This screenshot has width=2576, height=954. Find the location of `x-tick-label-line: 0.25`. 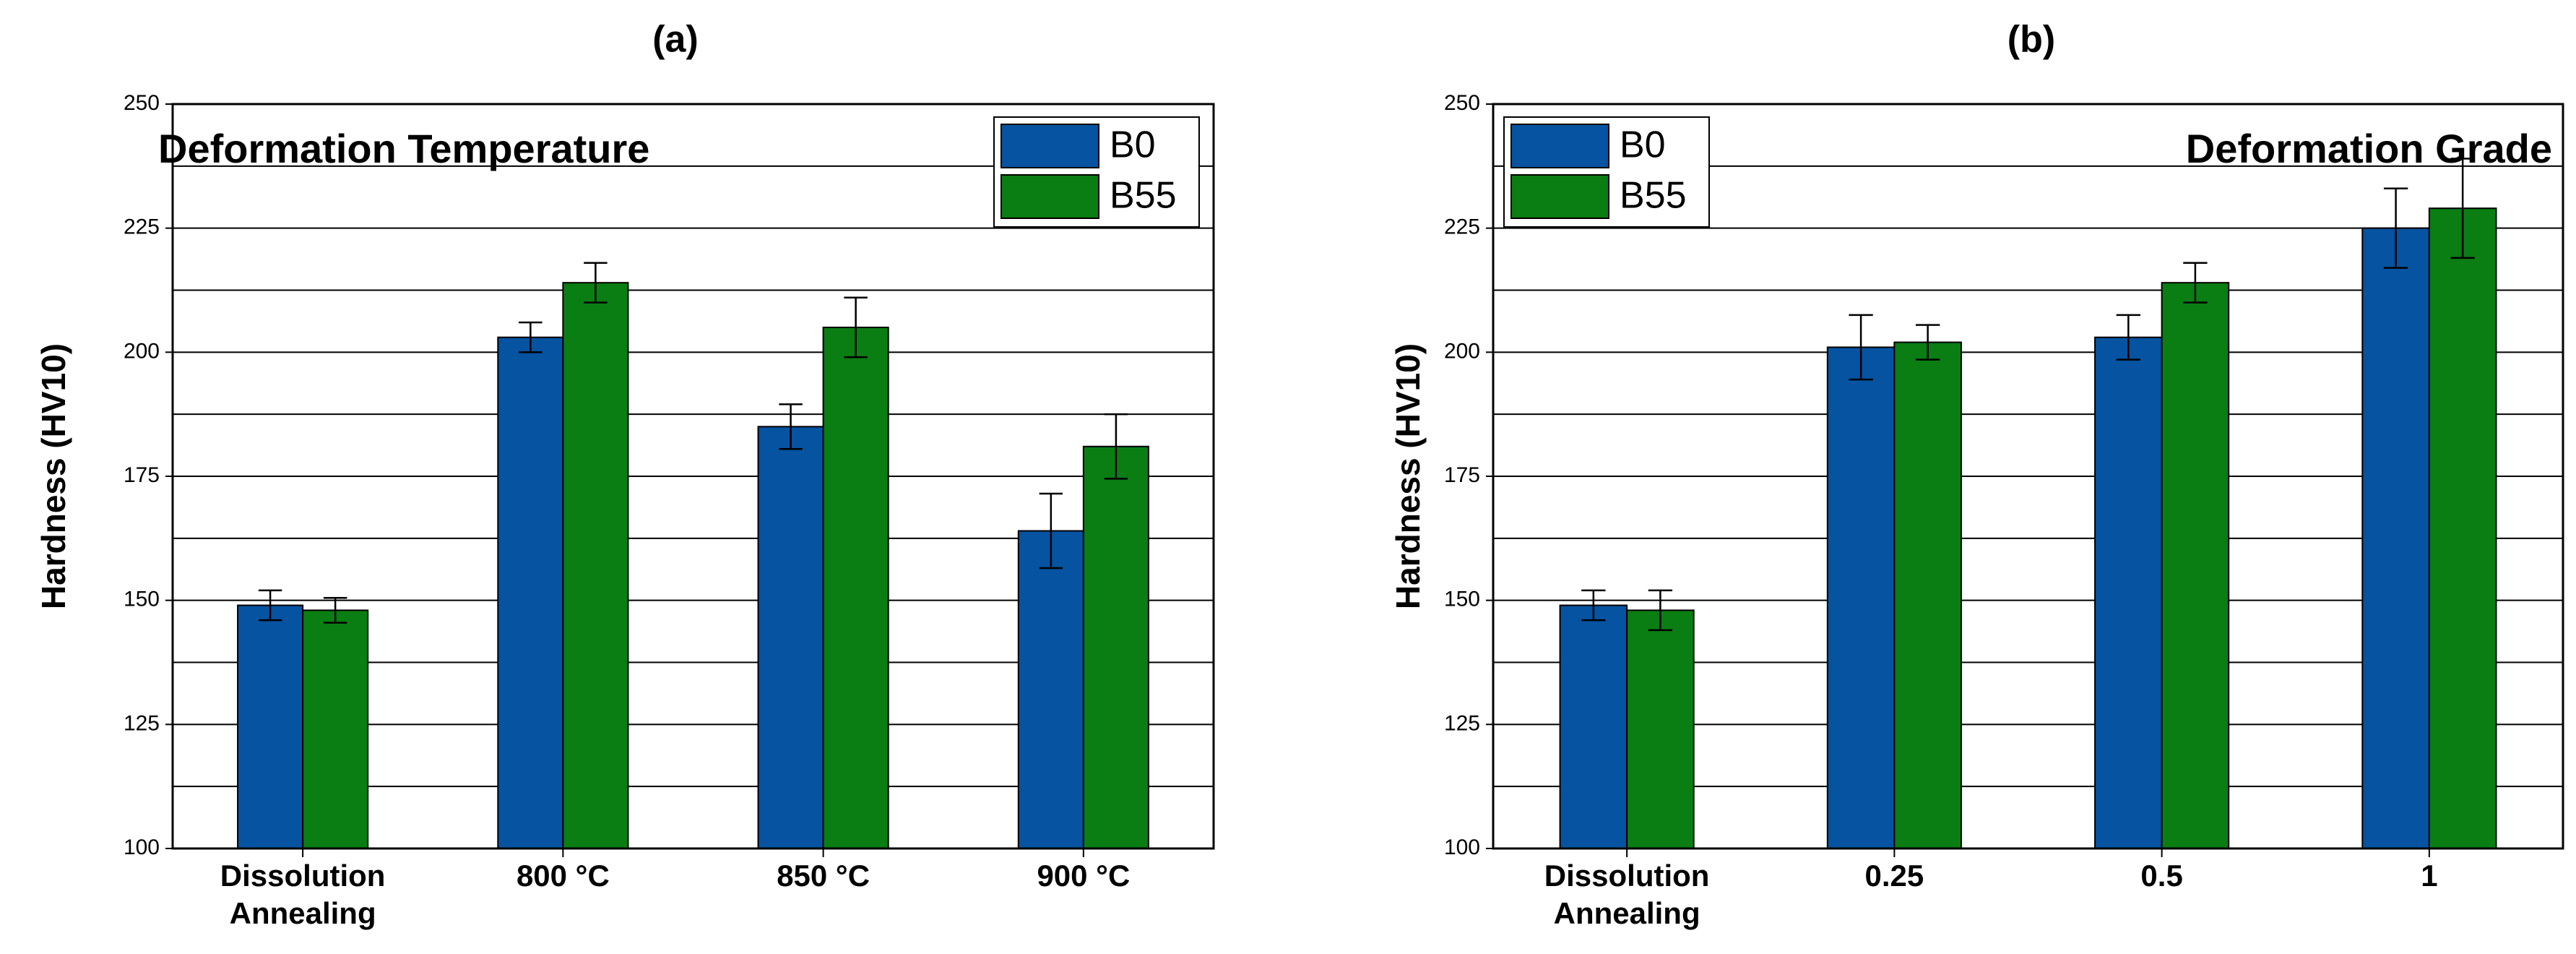

x-tick-label-line: 0.25 is located at coordinates (1895, 876).